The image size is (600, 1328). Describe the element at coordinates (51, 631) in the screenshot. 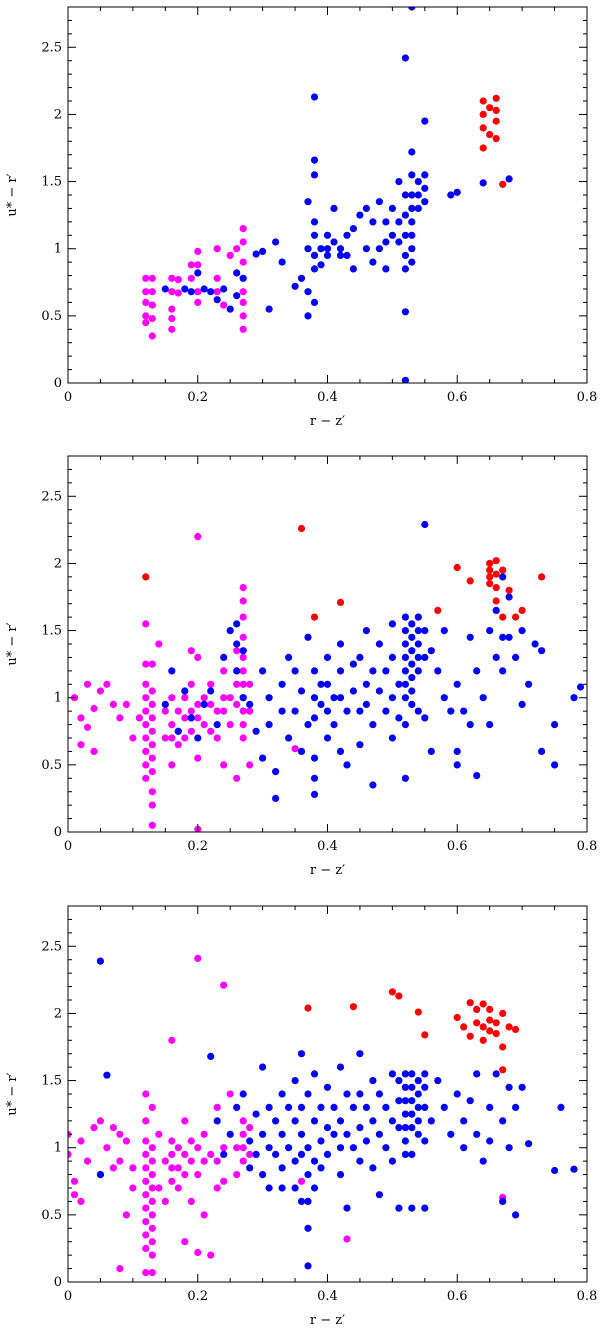

I see `y-tick-label: 1.5` at that location.